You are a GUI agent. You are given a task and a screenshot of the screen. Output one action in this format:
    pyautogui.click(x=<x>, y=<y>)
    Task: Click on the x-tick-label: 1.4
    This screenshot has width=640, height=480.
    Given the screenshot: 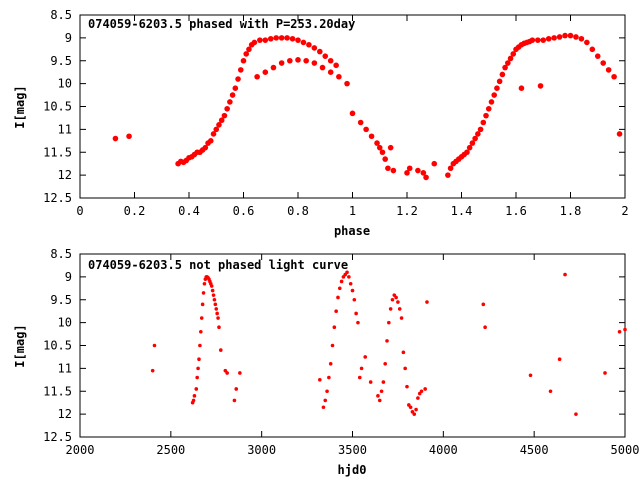 What is the action you would take?
    pyautogui.click(x=462, y=211)
    